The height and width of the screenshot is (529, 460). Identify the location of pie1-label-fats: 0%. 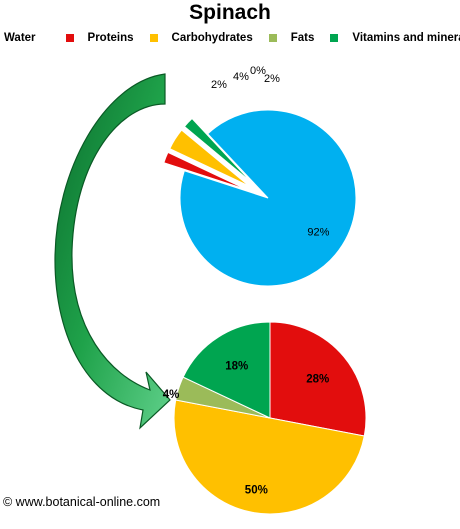
(258, 71).